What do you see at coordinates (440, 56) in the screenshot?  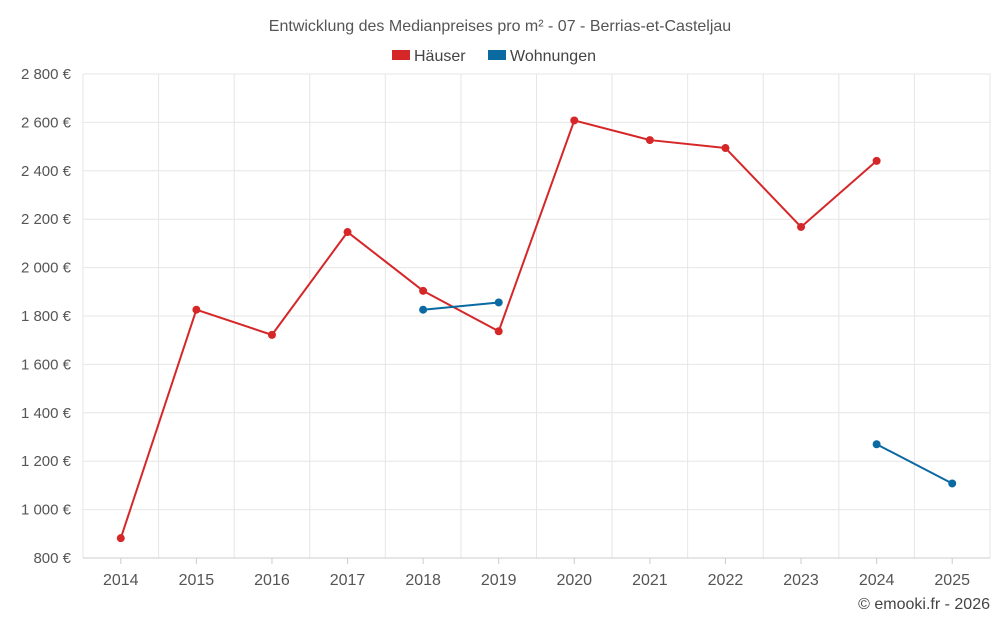 I see `legend-label: Häuser` at bounding box center [440, 56].